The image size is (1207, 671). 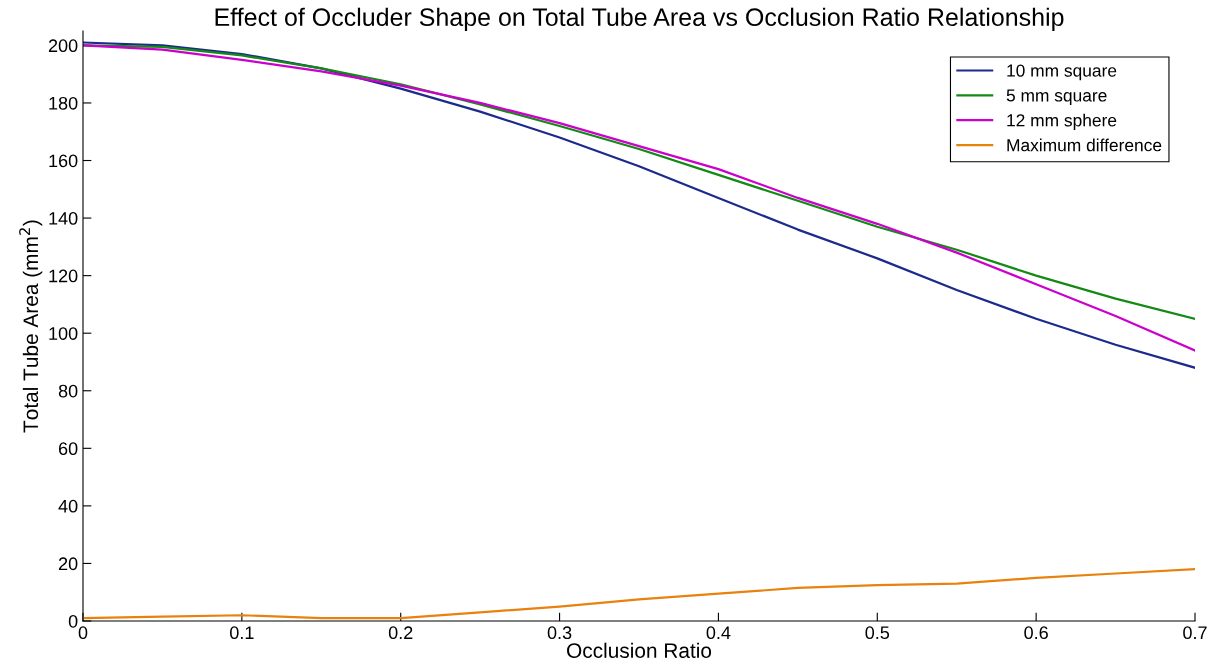 I want to click on x-axis-title: Occlusion Ratio, so click(x=639, y=650).